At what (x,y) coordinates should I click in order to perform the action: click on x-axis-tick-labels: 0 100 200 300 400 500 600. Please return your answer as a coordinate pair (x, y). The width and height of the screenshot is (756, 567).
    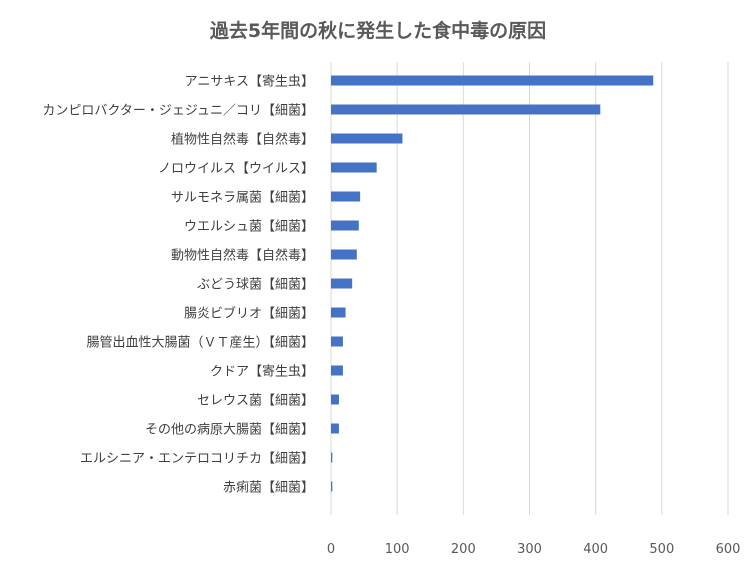
    Looking at the image, I should click on (534, 549).